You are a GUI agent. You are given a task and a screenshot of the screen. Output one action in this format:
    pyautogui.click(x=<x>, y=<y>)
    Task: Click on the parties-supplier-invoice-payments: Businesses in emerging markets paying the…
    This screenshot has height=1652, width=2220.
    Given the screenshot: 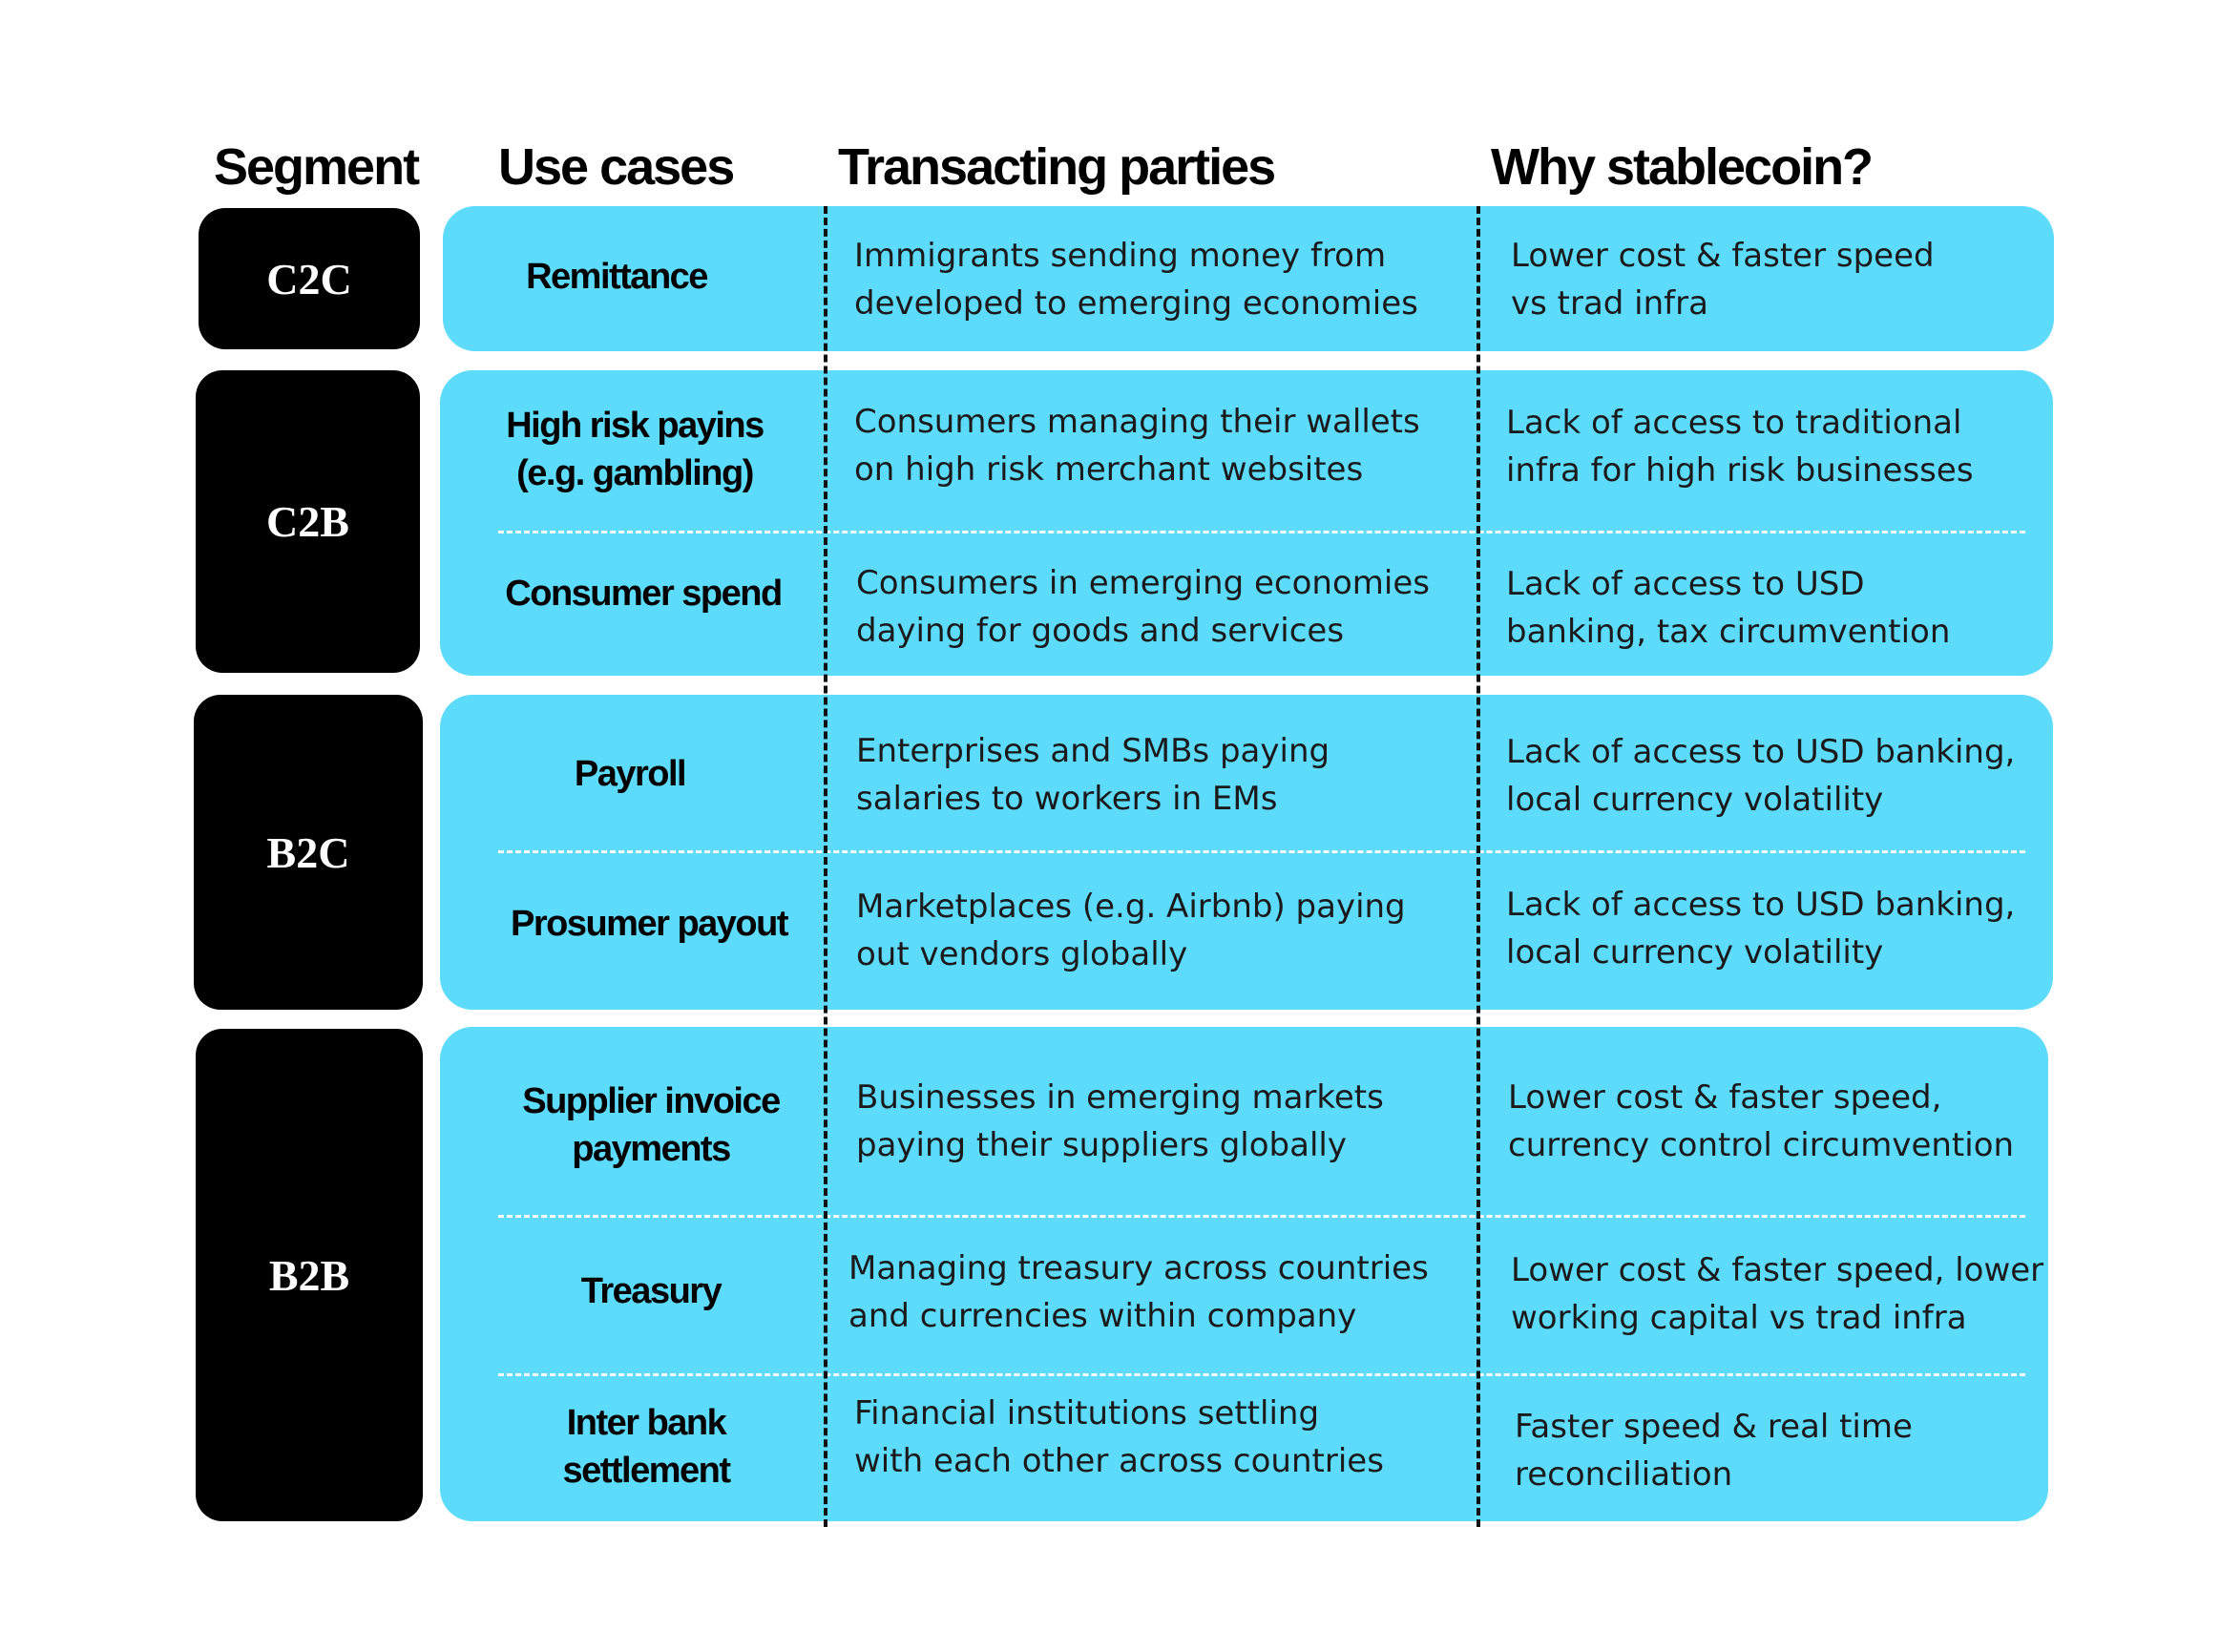 What is the action you would take?
    pyautogui.click(x=1120, y=1121)
    